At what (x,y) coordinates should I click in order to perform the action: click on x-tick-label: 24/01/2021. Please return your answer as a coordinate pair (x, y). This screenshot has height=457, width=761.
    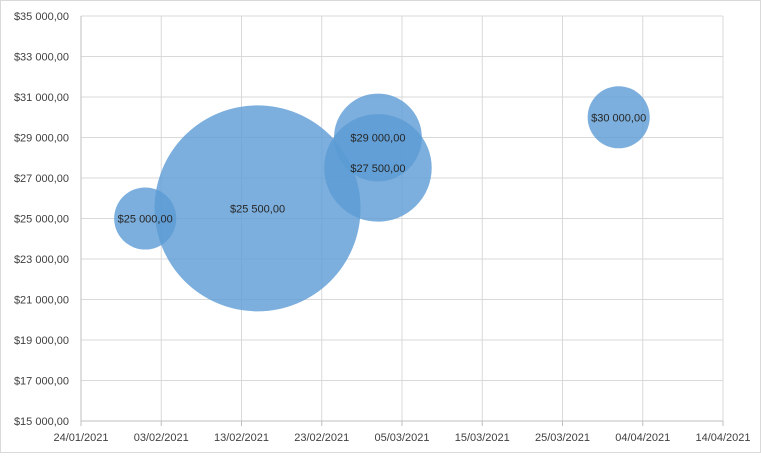
    Looking at the image, I should click on (80, 438).